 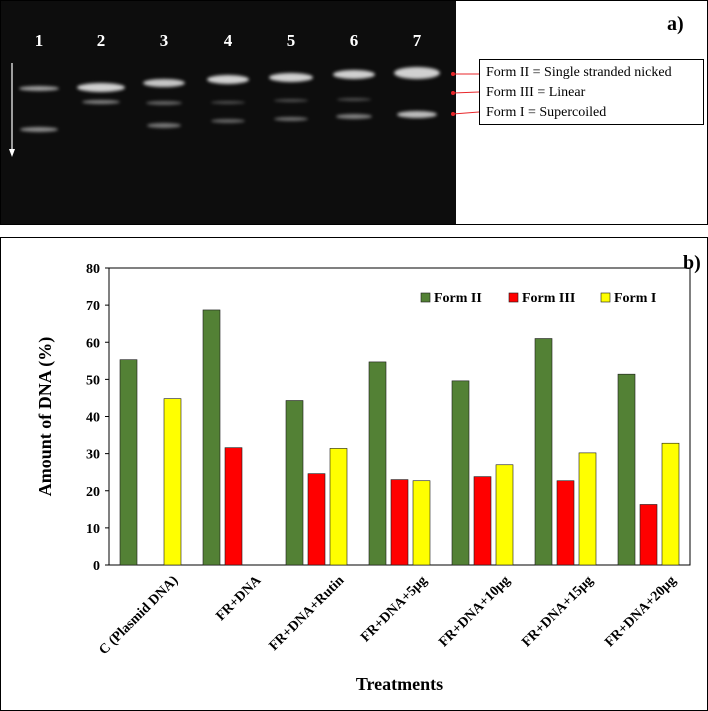 I want to click on x-tick-label: FR+DNA+15μg, so click(x=557, y=611).